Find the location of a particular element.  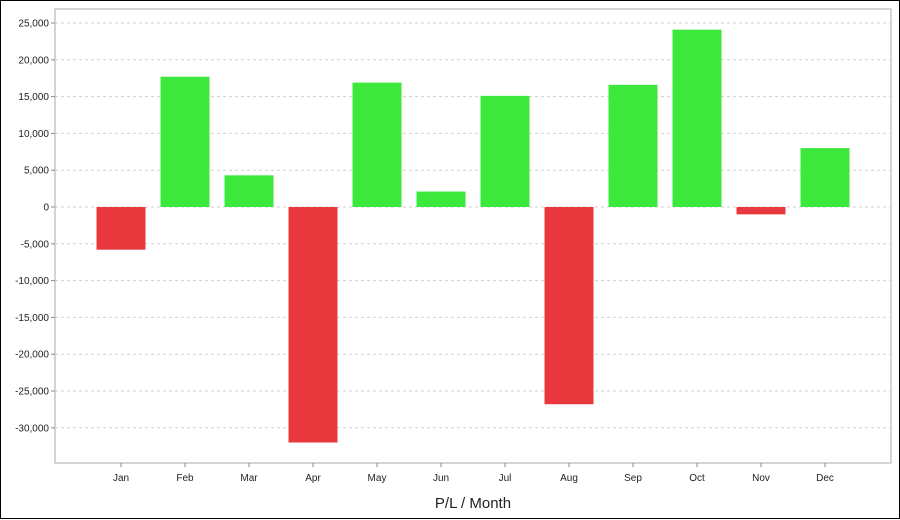

x-tick-label-mar: Mar is located at coordinates (249, 478).